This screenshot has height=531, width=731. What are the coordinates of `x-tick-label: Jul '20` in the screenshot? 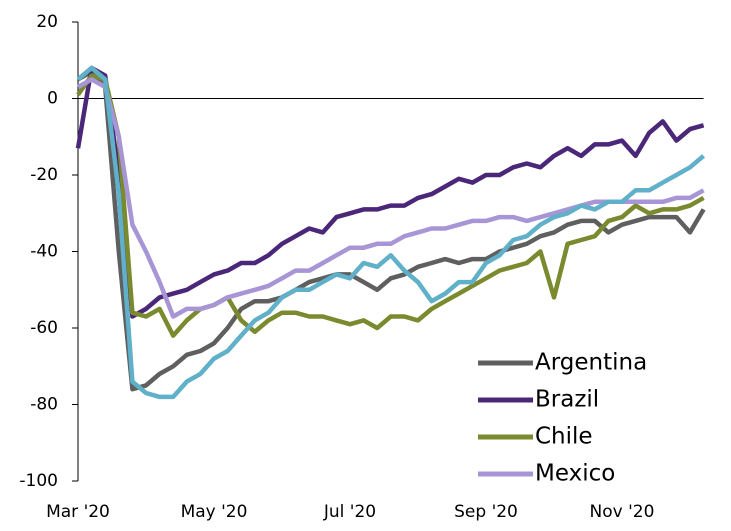 It's located at (349, 512).